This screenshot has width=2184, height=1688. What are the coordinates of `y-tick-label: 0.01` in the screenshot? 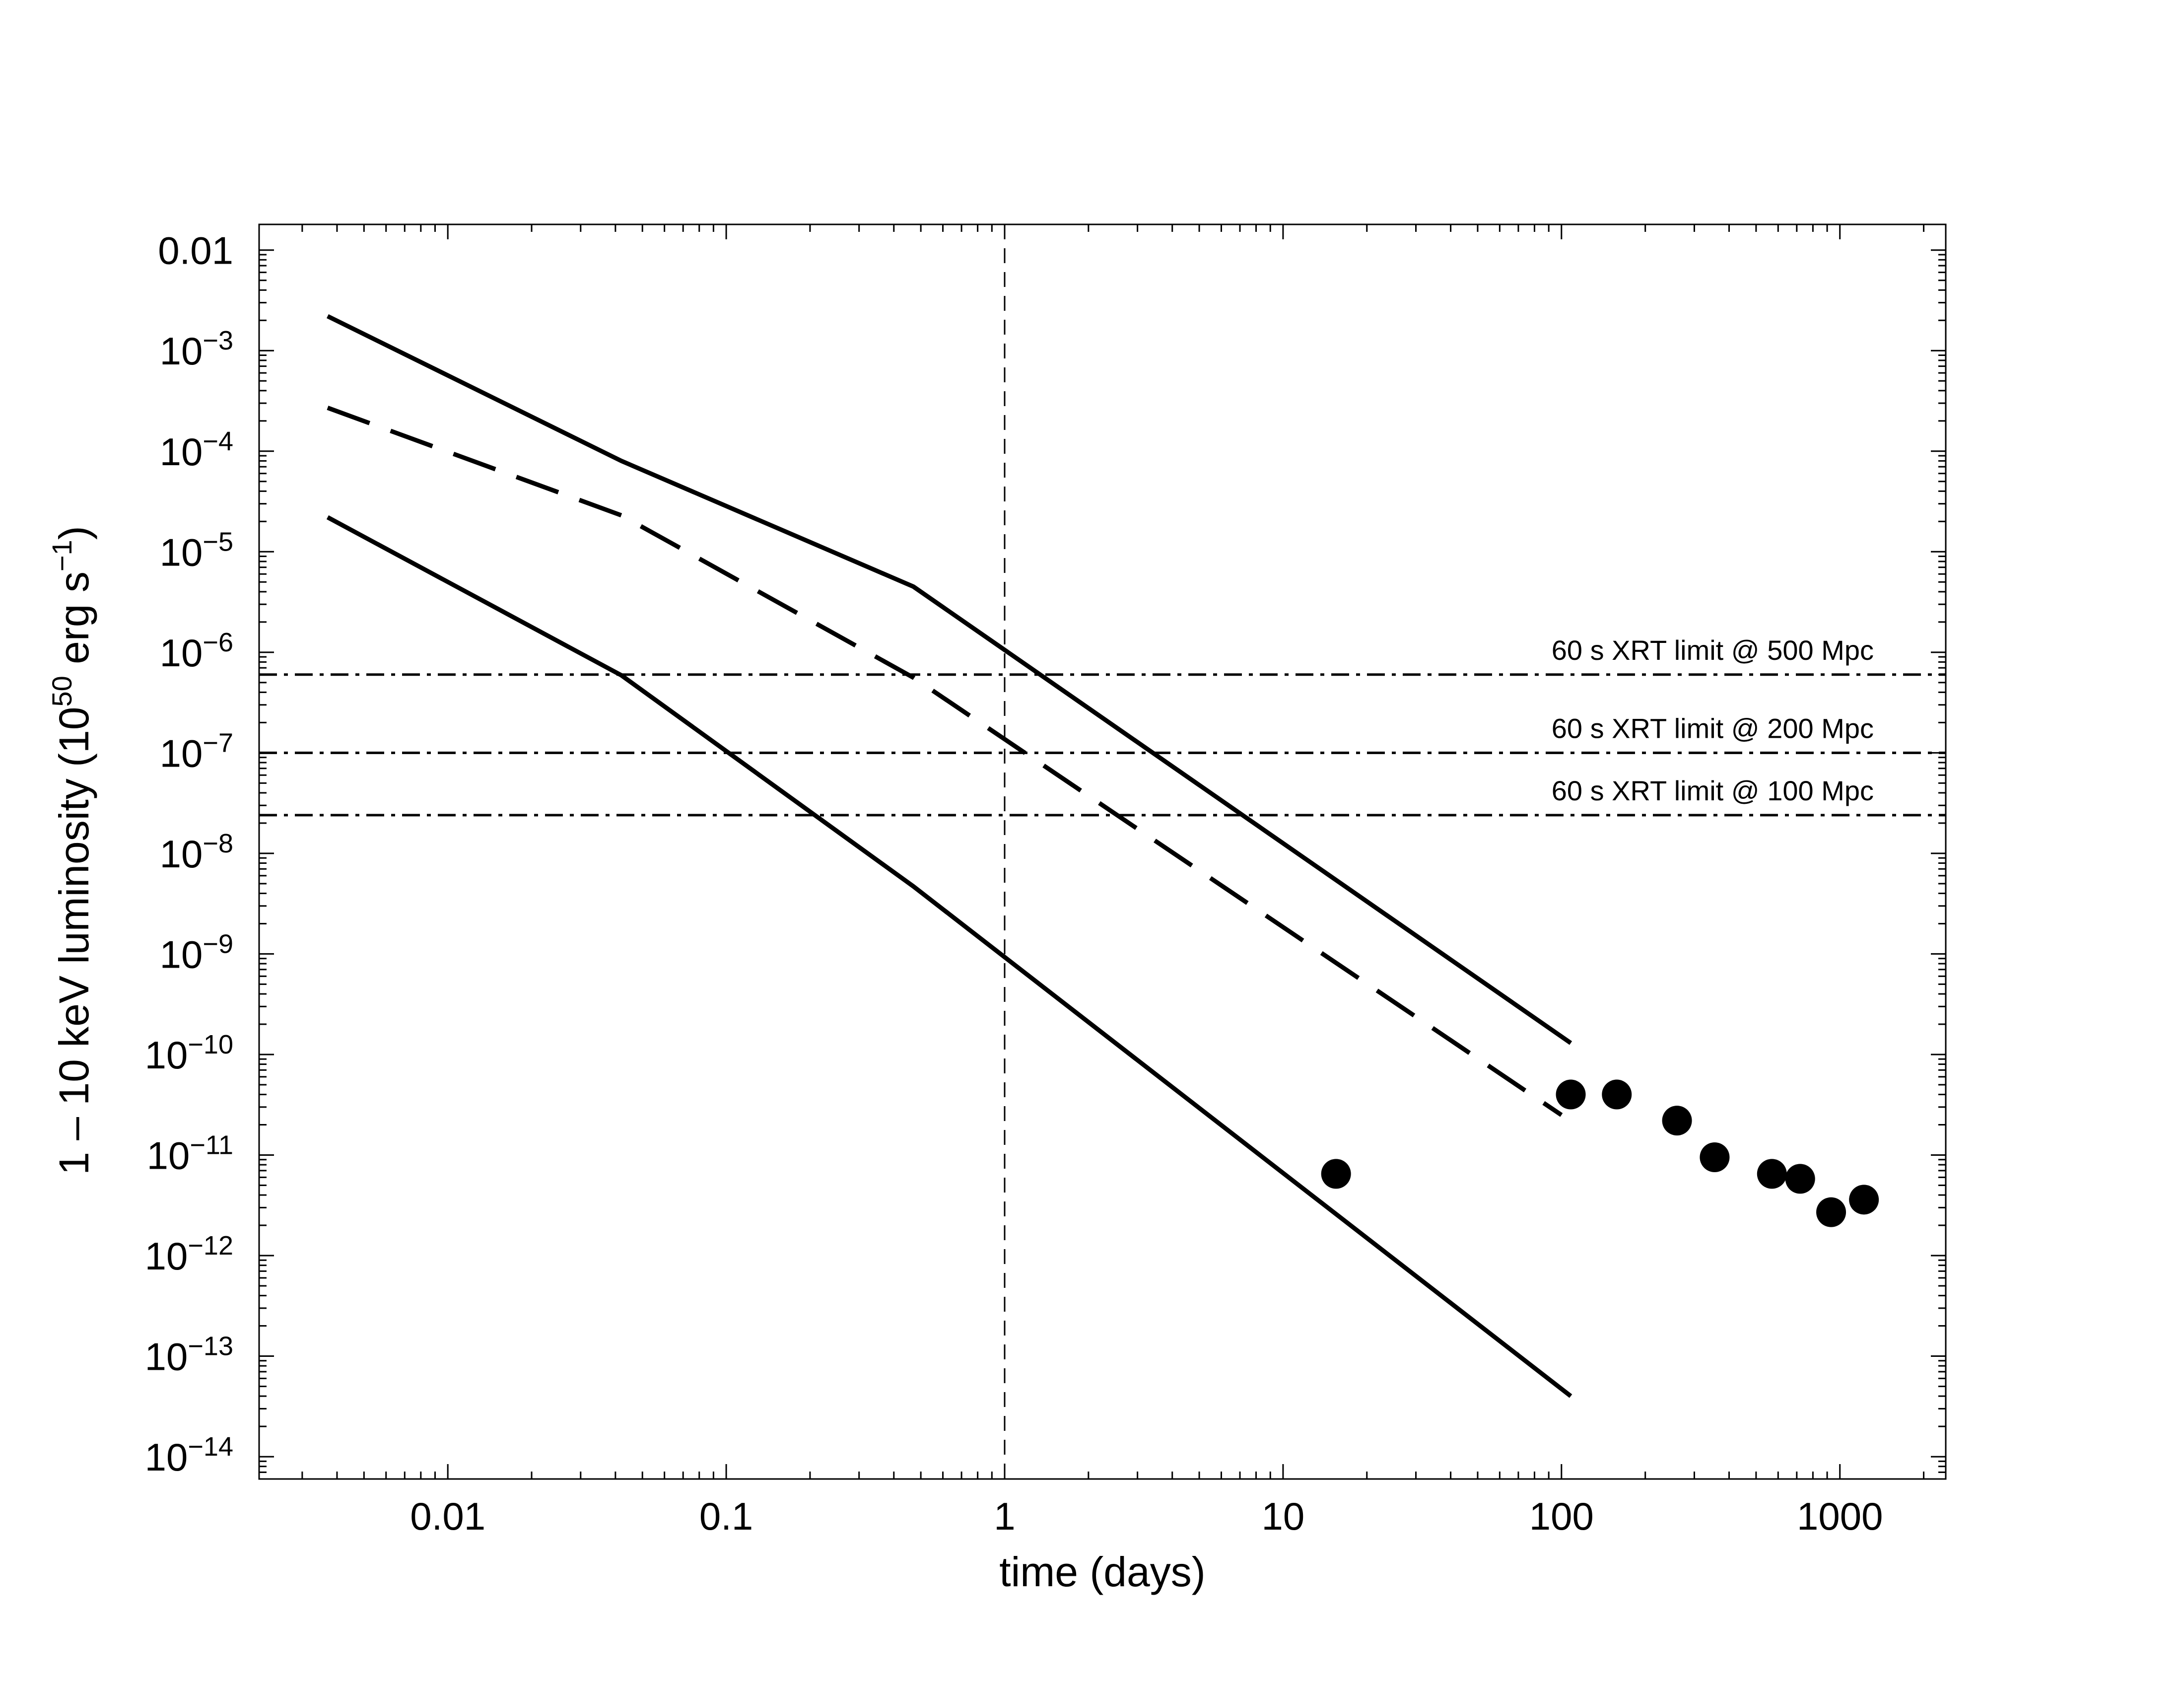 It's located at (195, 251).